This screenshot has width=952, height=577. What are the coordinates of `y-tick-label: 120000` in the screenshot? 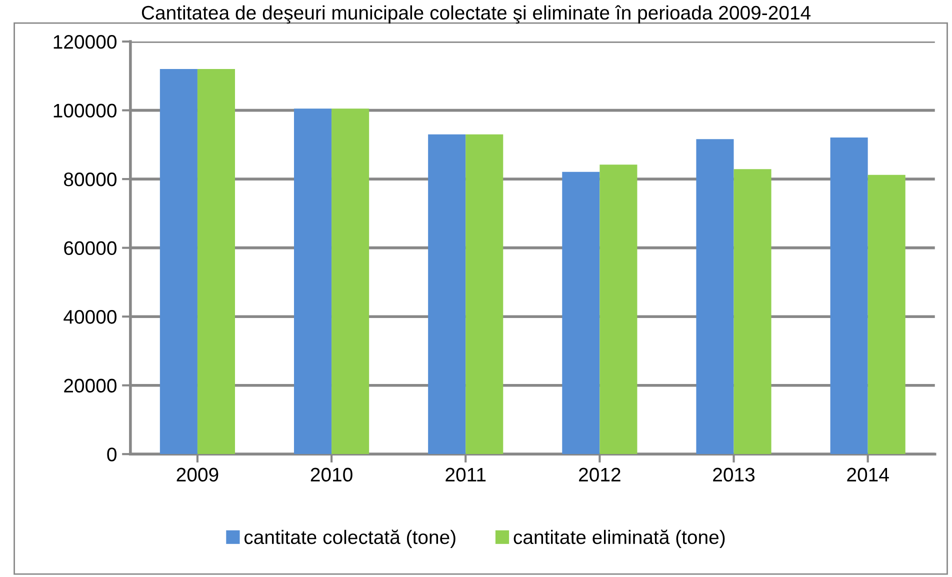 It's located at (85, 42).